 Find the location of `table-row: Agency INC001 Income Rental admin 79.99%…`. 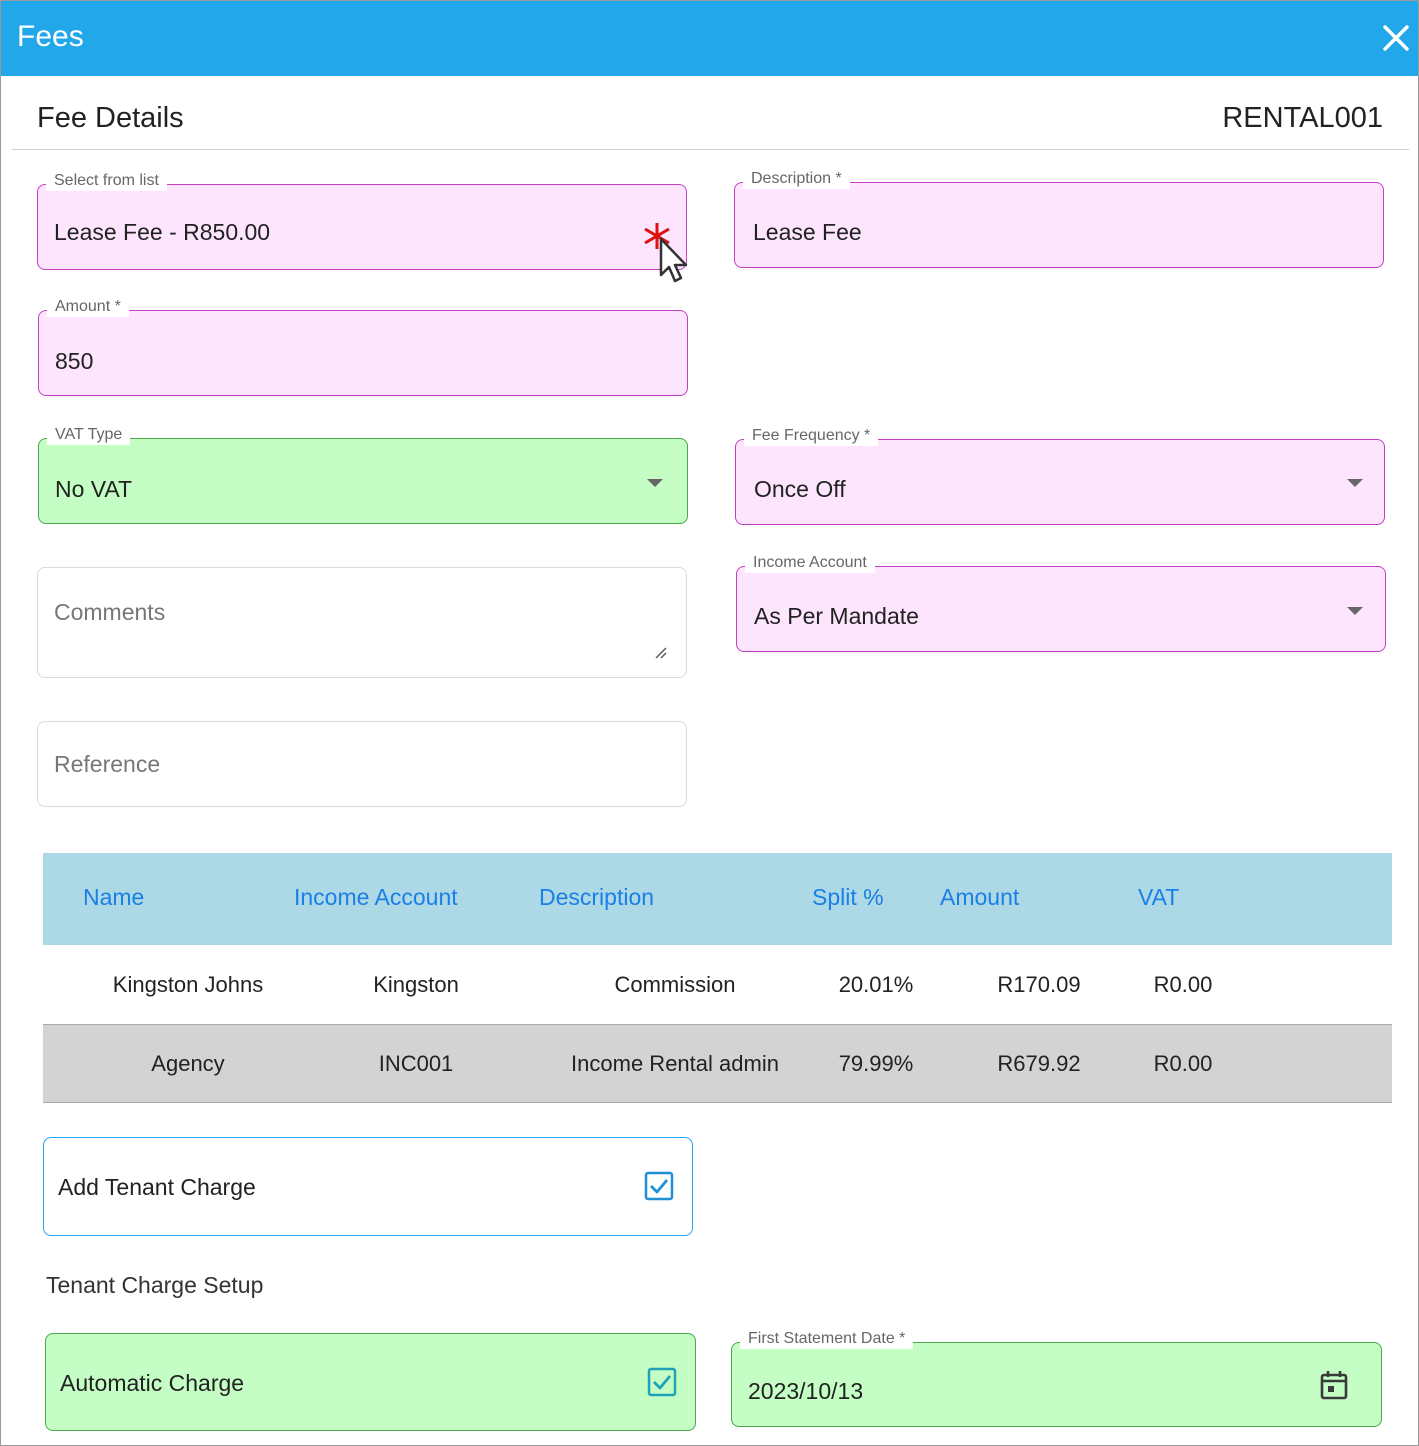

table-row: Agency INC001 Income Rental admin 79.99%… is located at coordinates (717, 1063).